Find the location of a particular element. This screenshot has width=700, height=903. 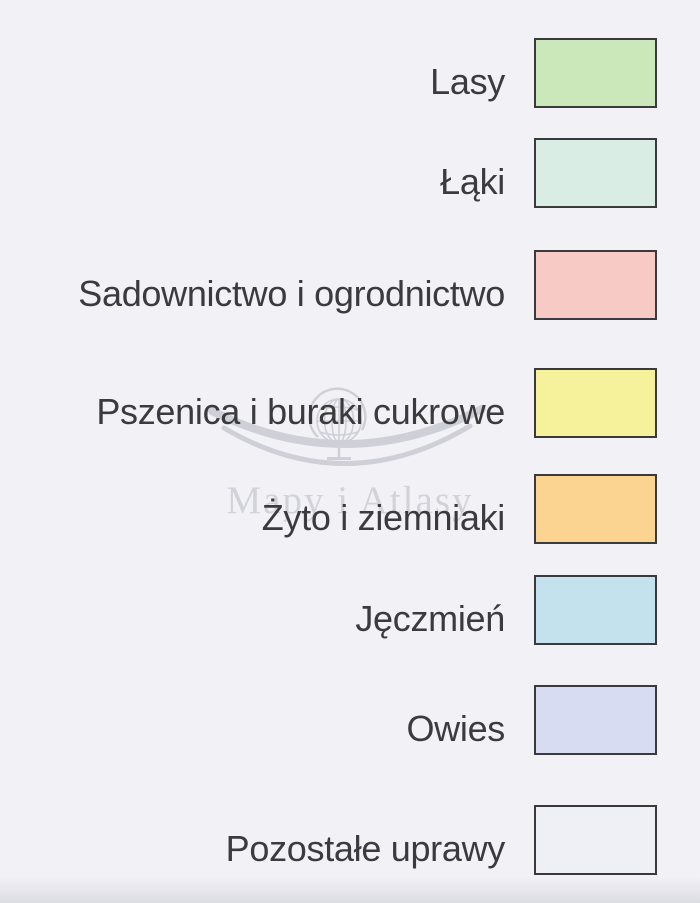

legend-label: Pszenica i buraki cukrowe is located at coordinates (300, 411).